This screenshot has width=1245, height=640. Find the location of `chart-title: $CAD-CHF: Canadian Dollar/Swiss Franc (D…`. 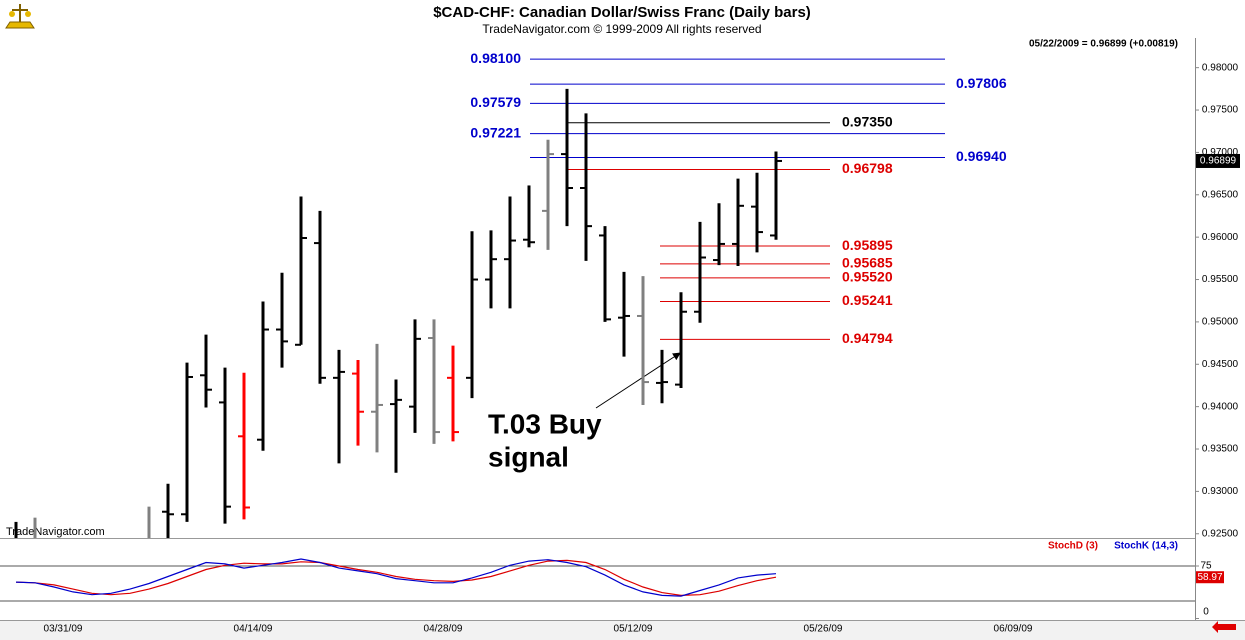

chart-title: $CAD-CHF: Canadian Dollar/Swiss Franc (D… is located at coordinates (622, 12).